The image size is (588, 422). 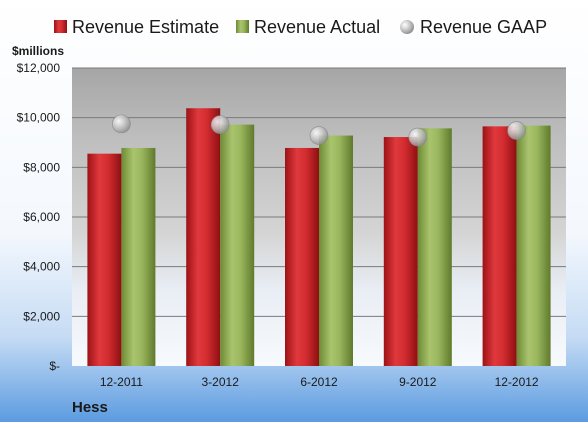 What do you see at coordinates (221, 382) in the screenshot?
I see `x-tick-label: 3-2012` at bounding box center [221, 382].